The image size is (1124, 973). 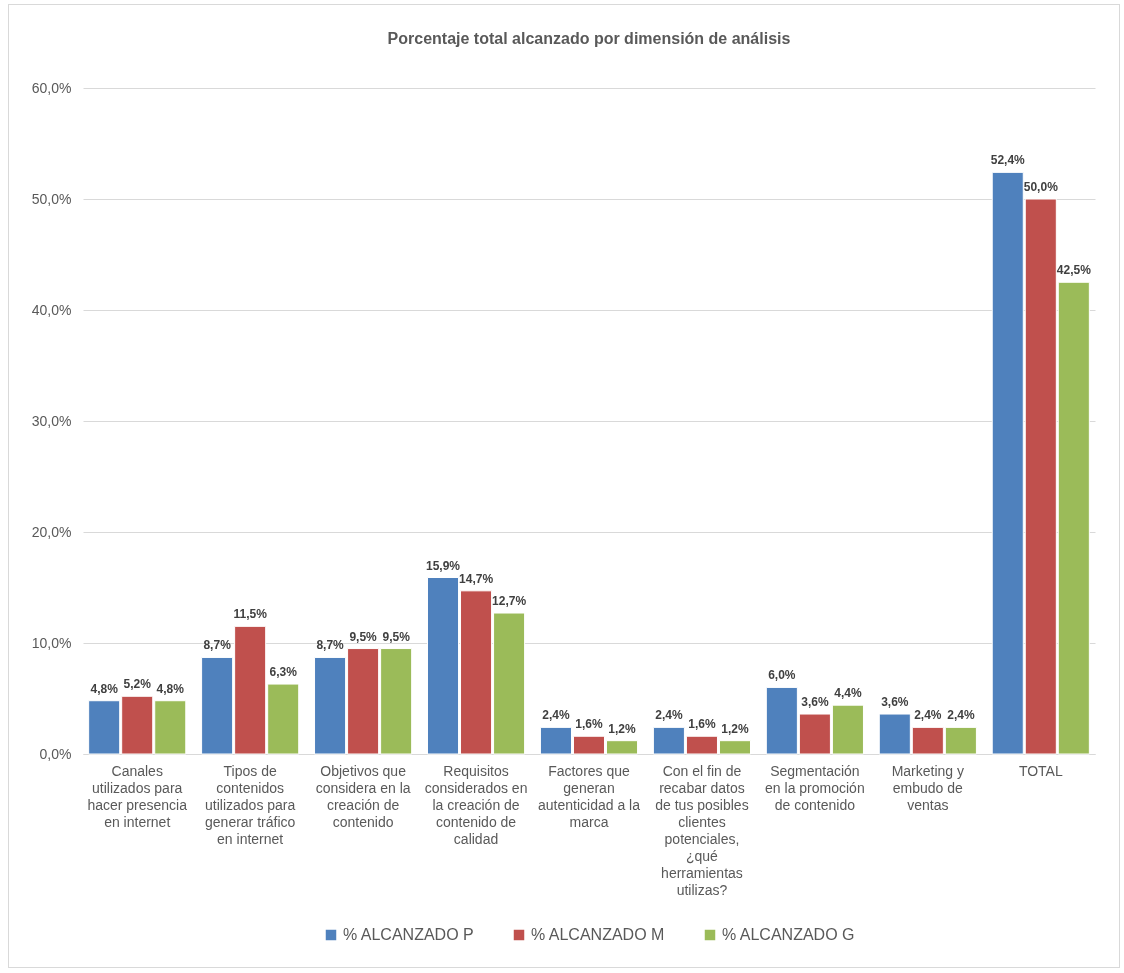 I want to click on data-label: 11,5%, so click(x=250, y=614).